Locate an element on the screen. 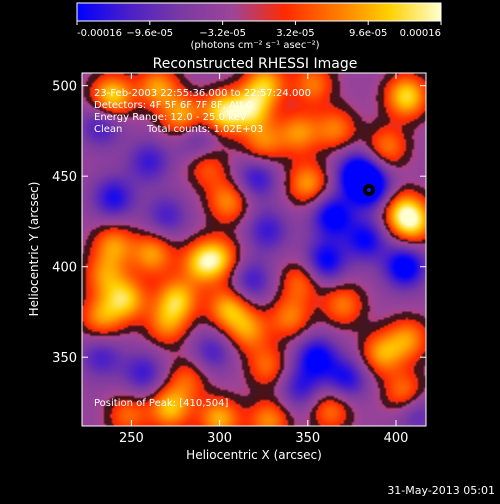 The height and width of the screenshot is (504, 500). colorbar-tick-label: 9.6e-05 is located at coordinates (368, 33).